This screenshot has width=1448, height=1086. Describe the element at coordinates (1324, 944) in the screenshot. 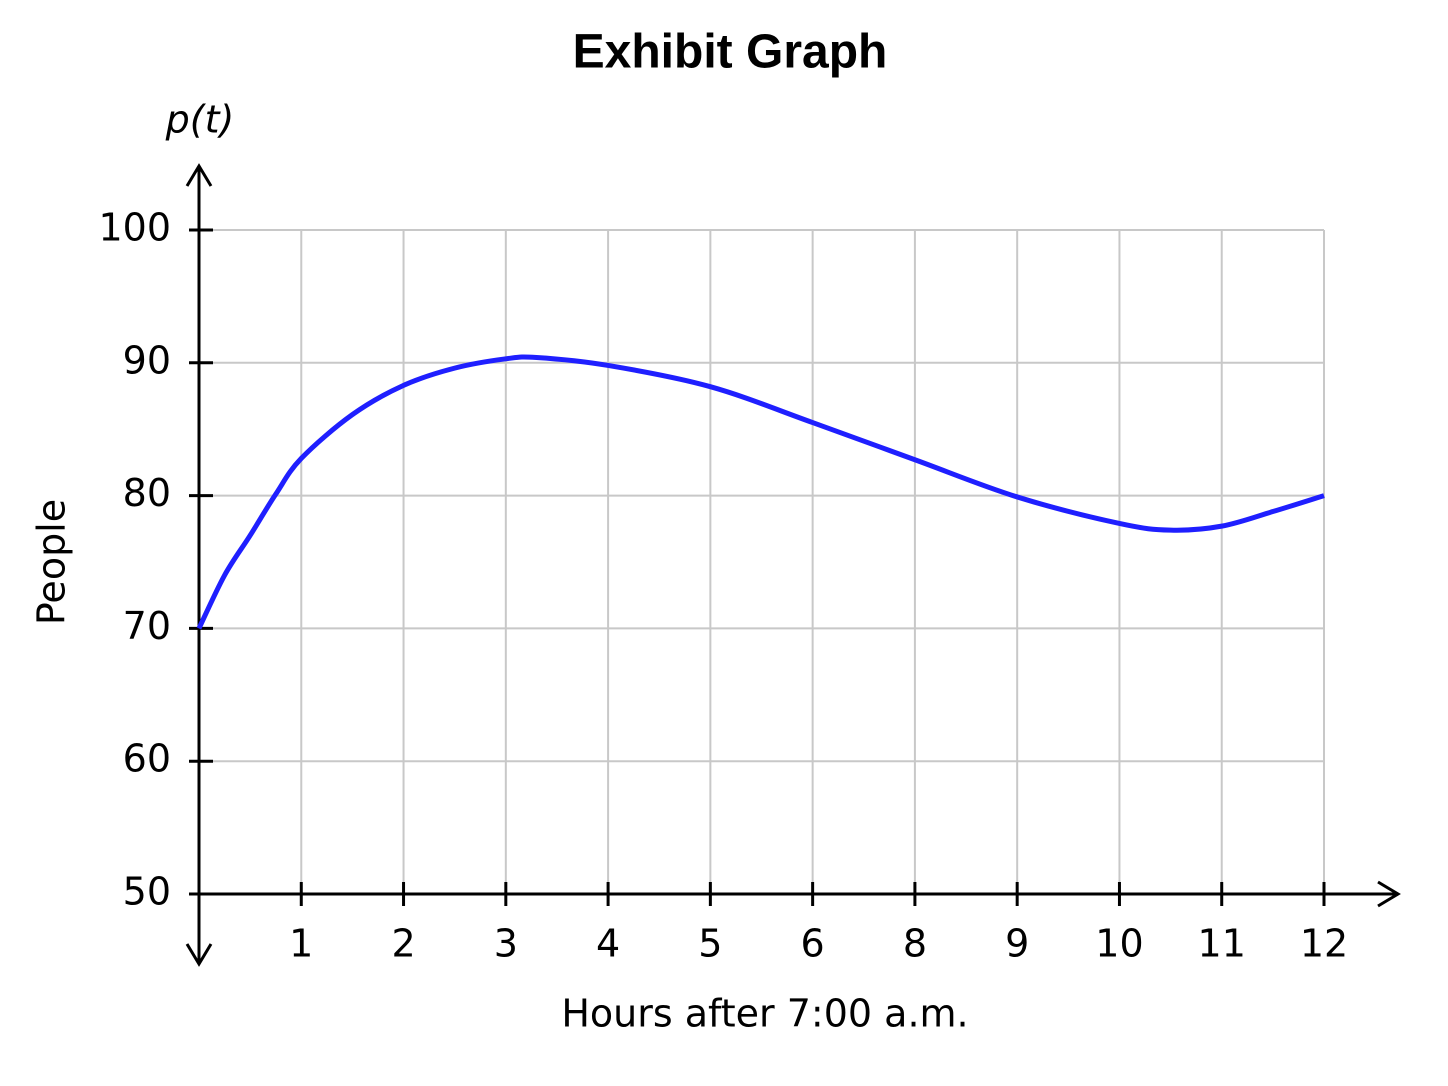

I see `x-tick-label: 12` at that location.